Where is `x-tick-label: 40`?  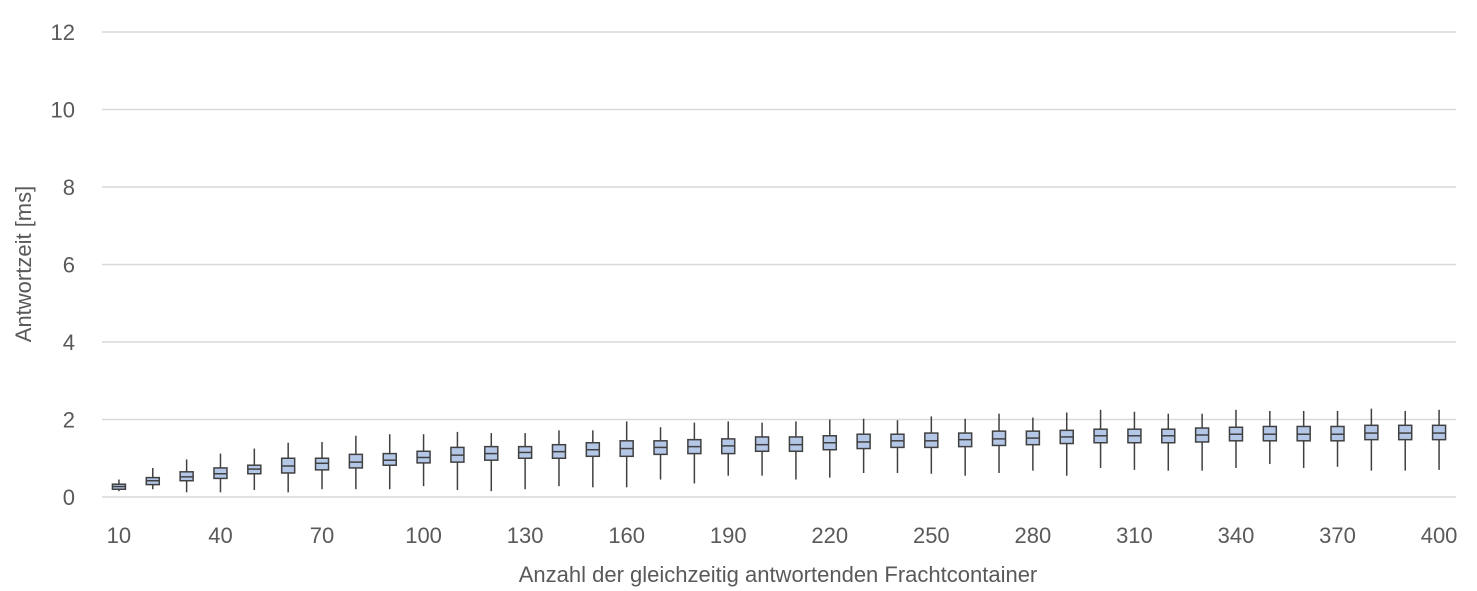 x-tick-label: 40 is located at coordinates (220, 535).